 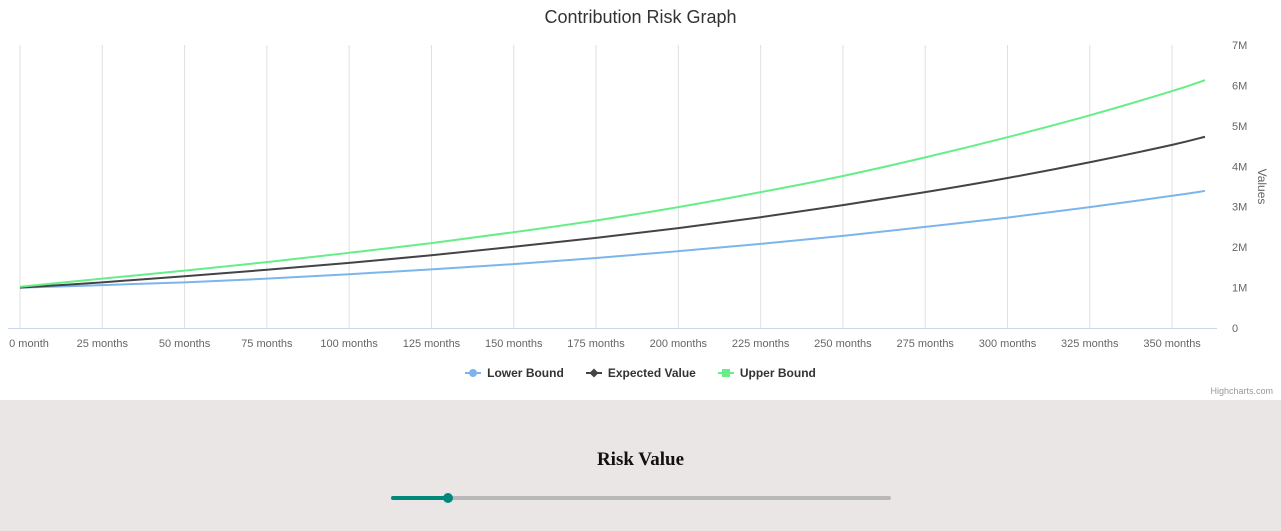 What do you see at coordinates (525, 373) in the screenshot?
I see `legend-label-lower-bound: Lower Bound` at bounding box center [525, 373].